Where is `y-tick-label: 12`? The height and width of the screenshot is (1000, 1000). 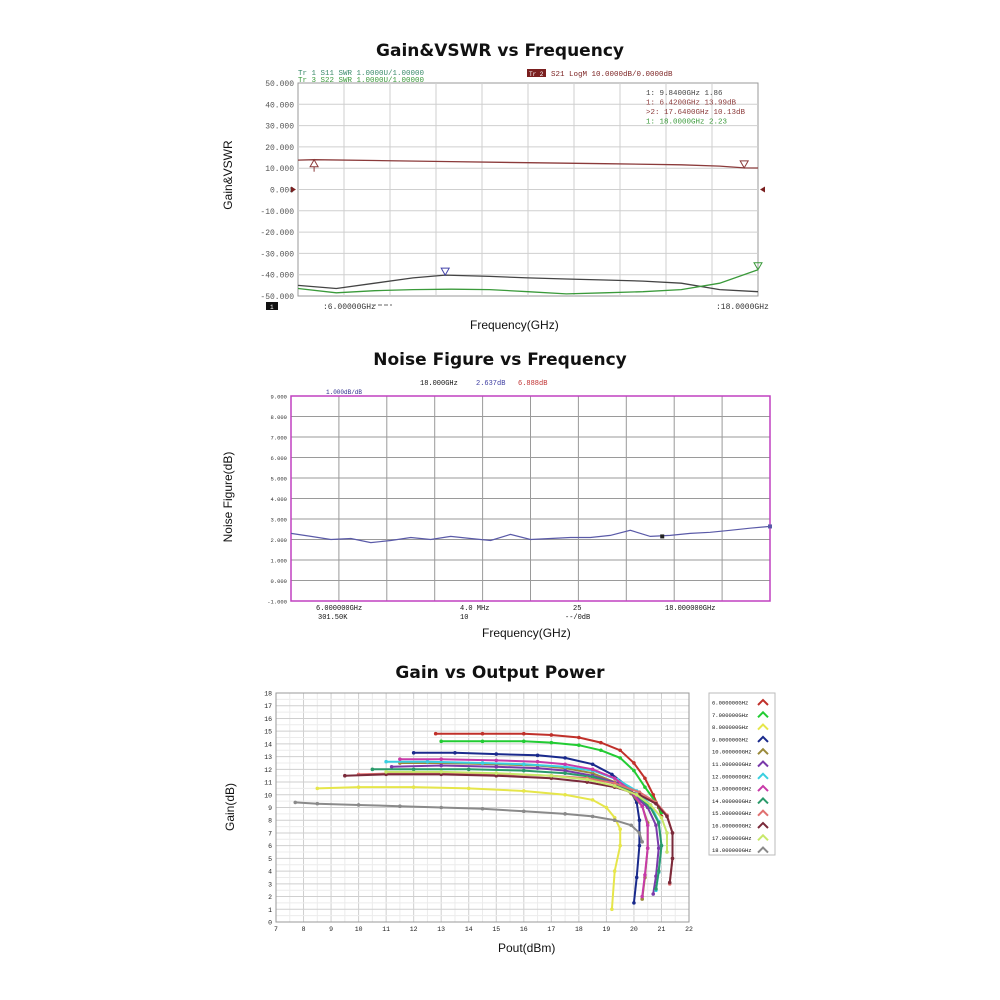 y-tick-label: 12 is located at coordinates (268, 770).